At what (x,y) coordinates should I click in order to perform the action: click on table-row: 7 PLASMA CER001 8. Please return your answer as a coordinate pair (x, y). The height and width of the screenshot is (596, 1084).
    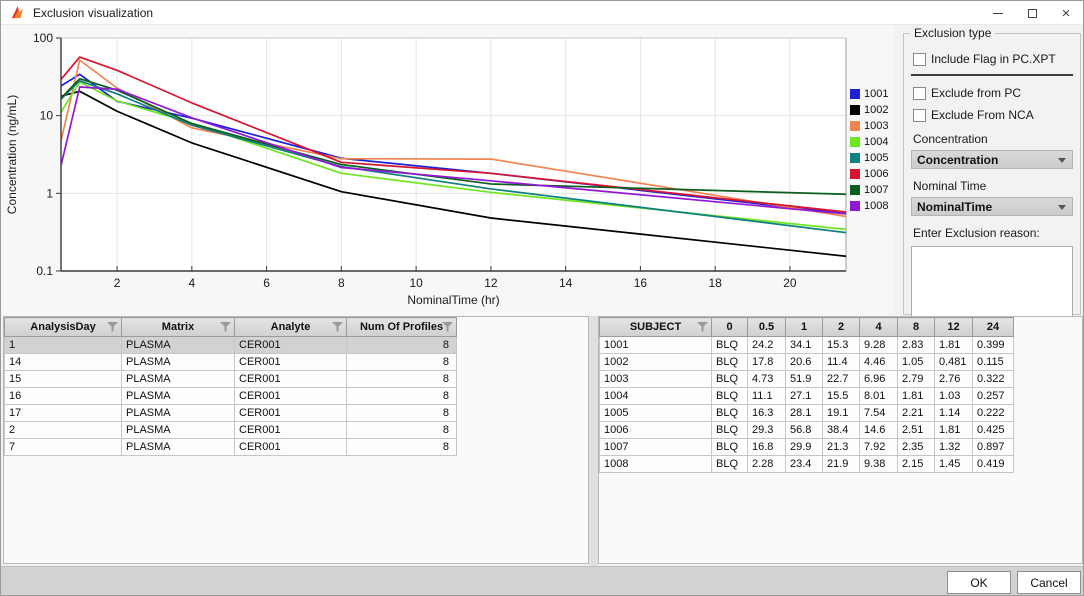
    Looking at the image, I should click on (230, 447).